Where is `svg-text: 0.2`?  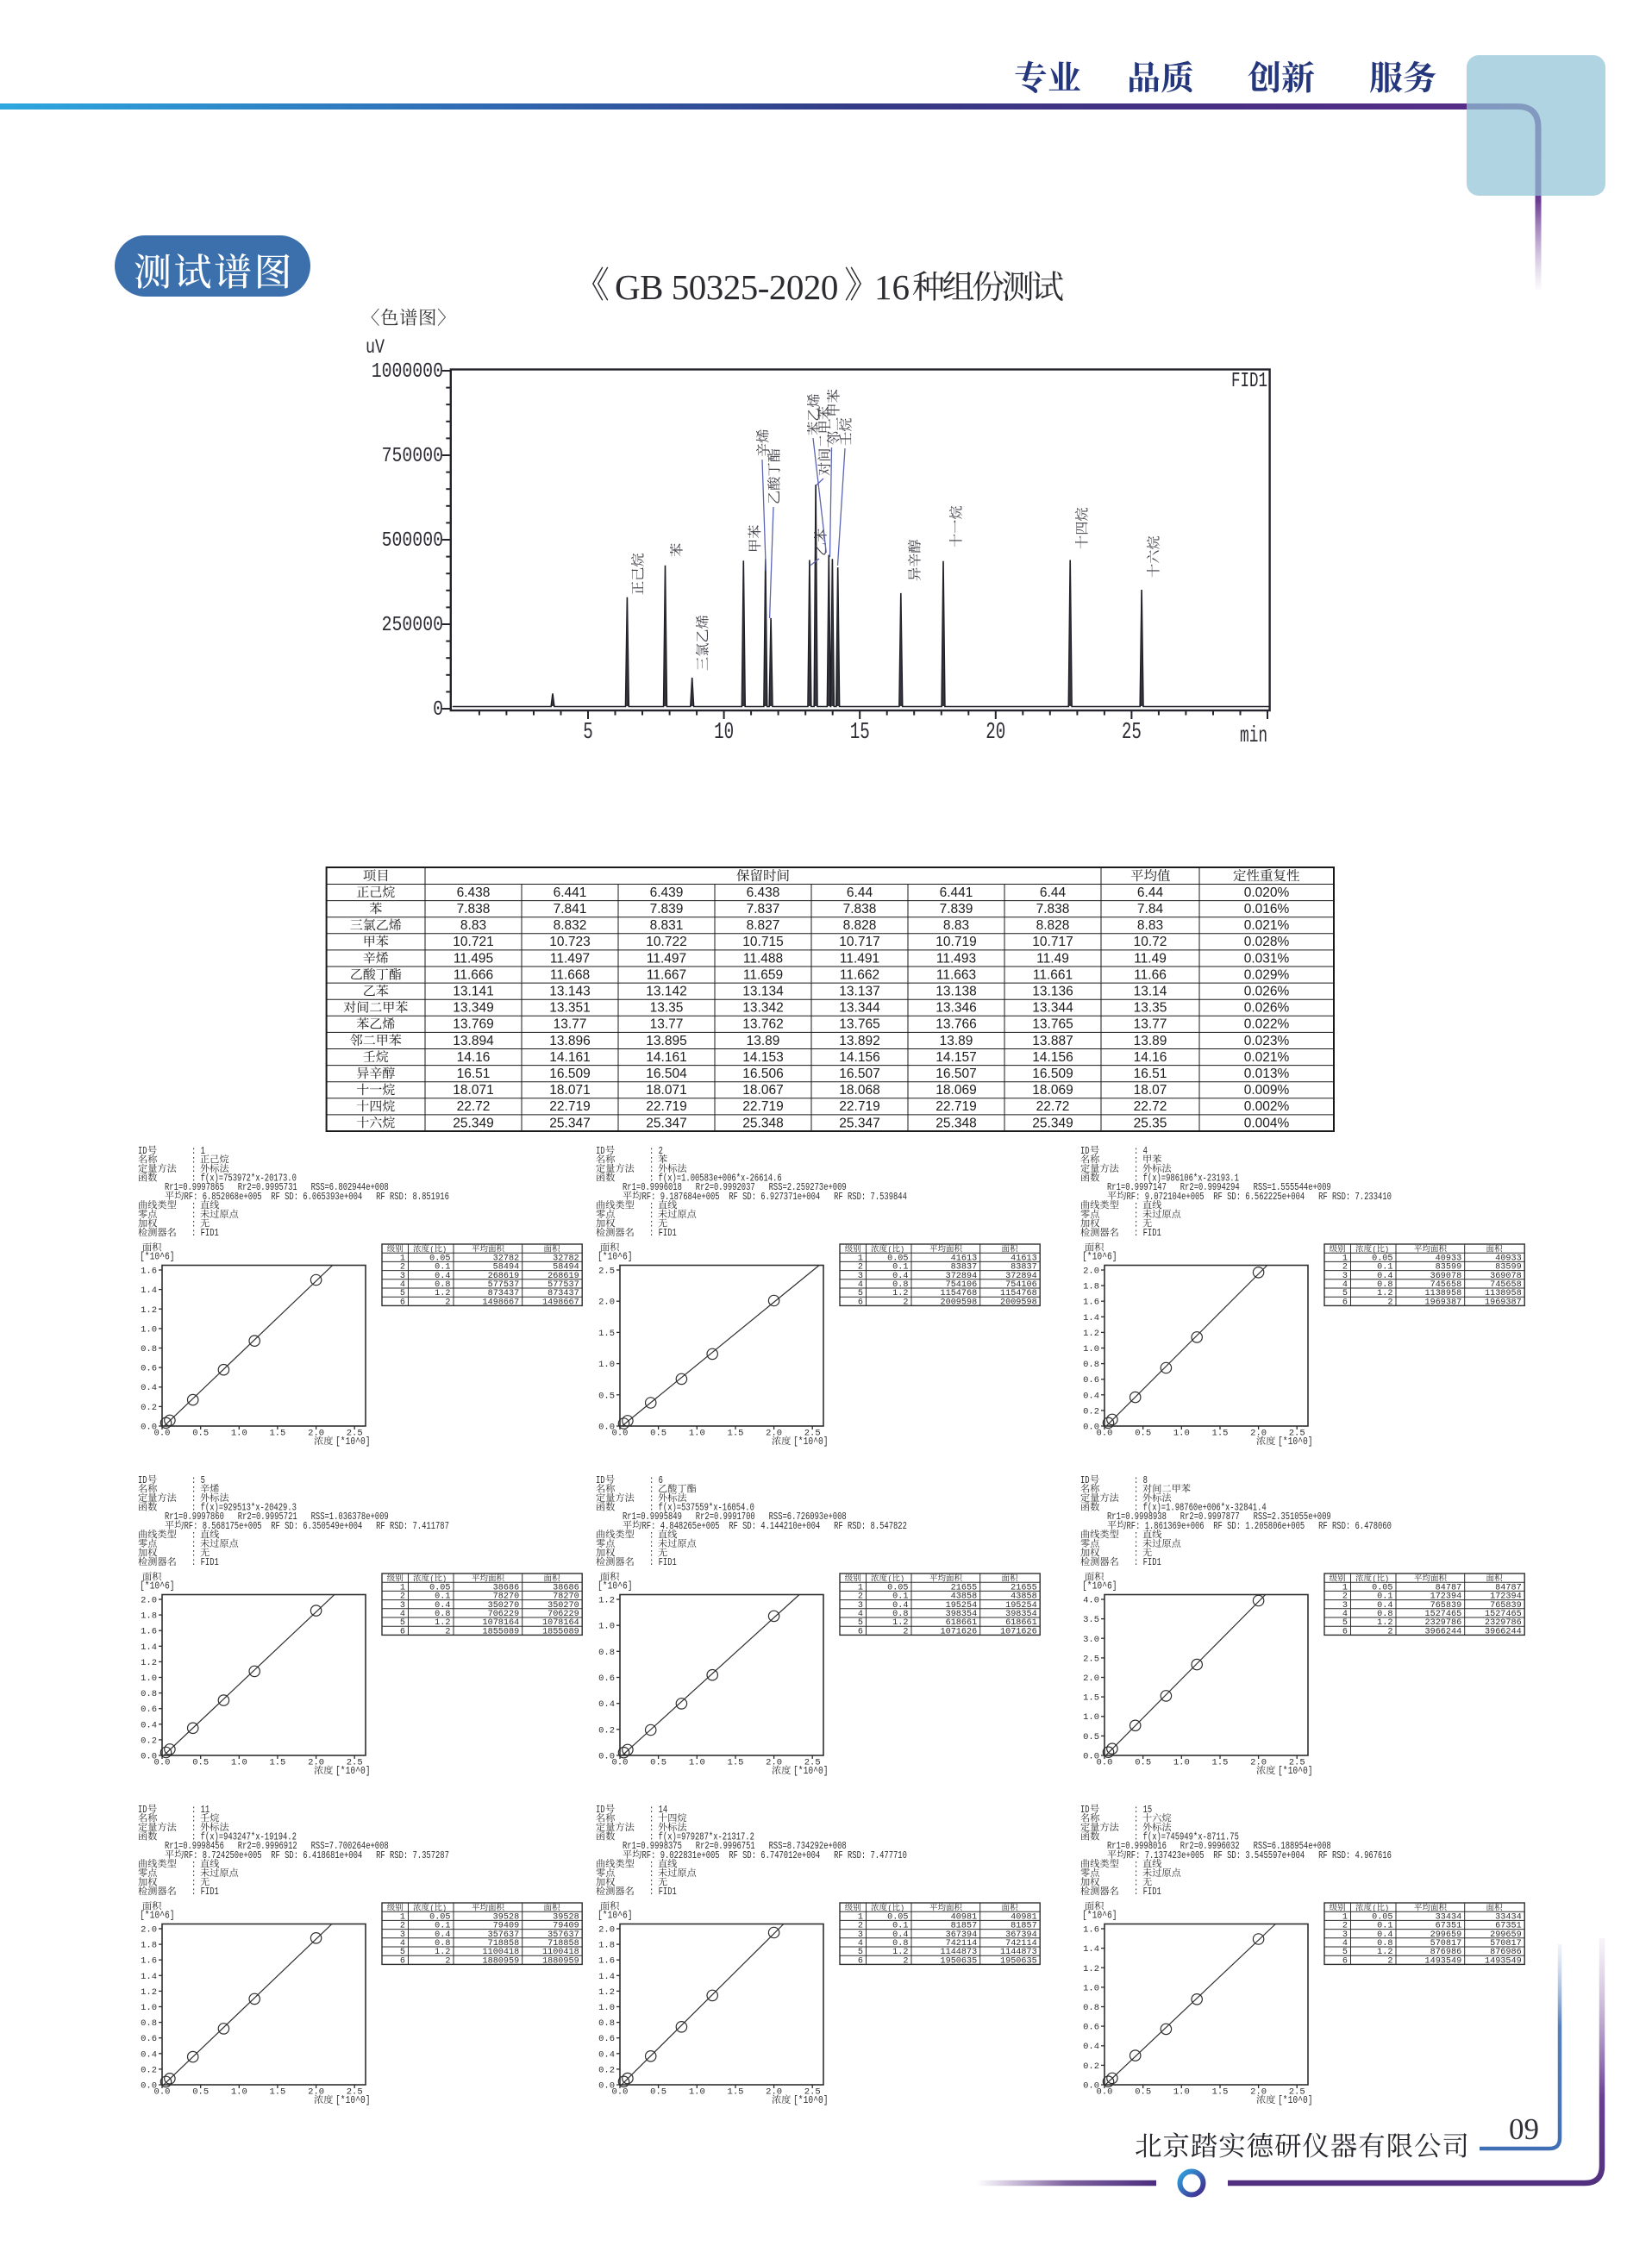
svg-text: 0.2 is located at coordinates (1091, 1411).